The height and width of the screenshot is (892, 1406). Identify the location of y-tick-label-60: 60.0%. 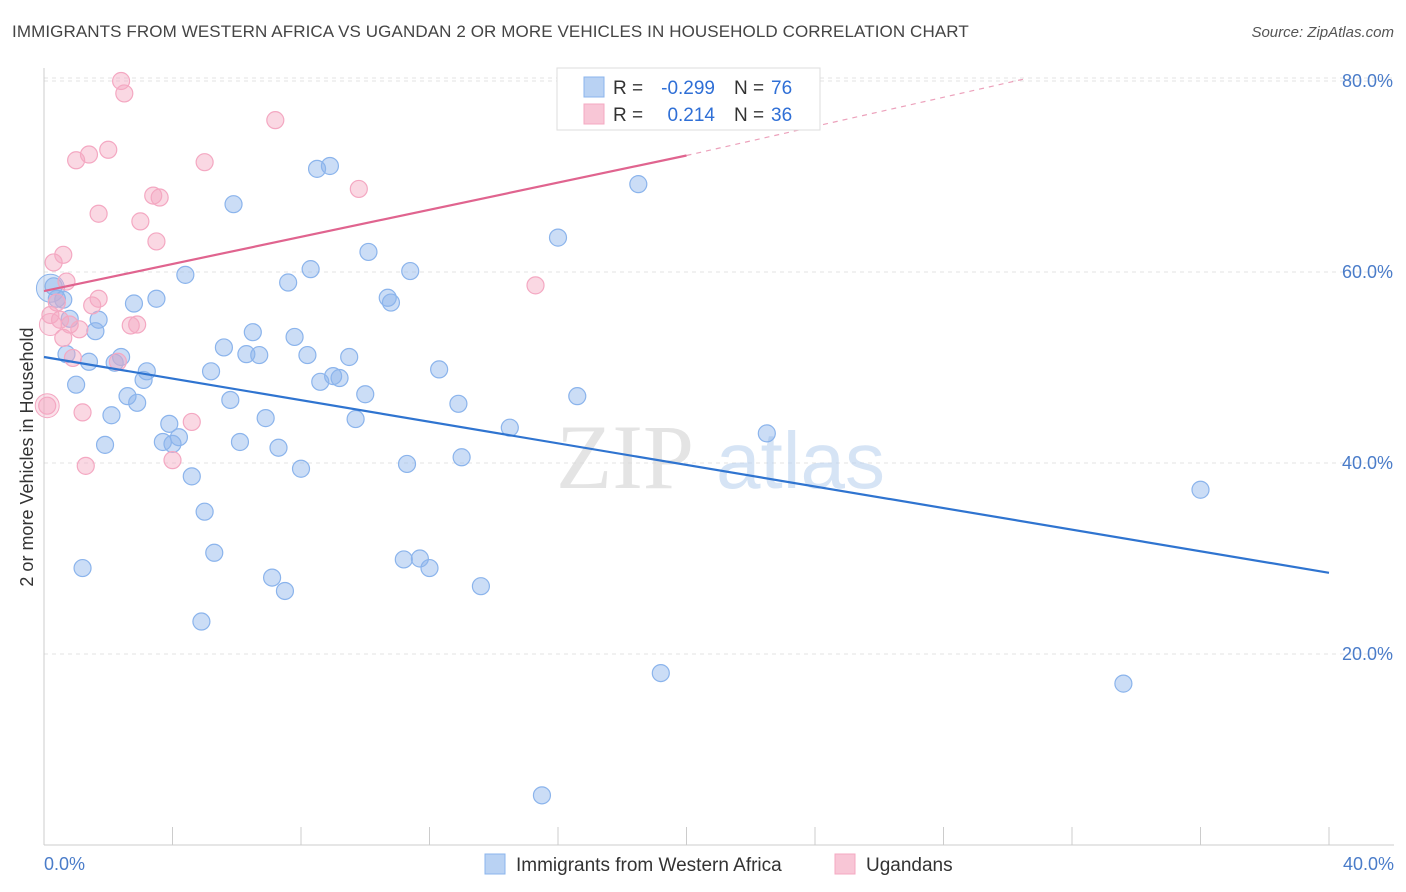
(1367, 272).